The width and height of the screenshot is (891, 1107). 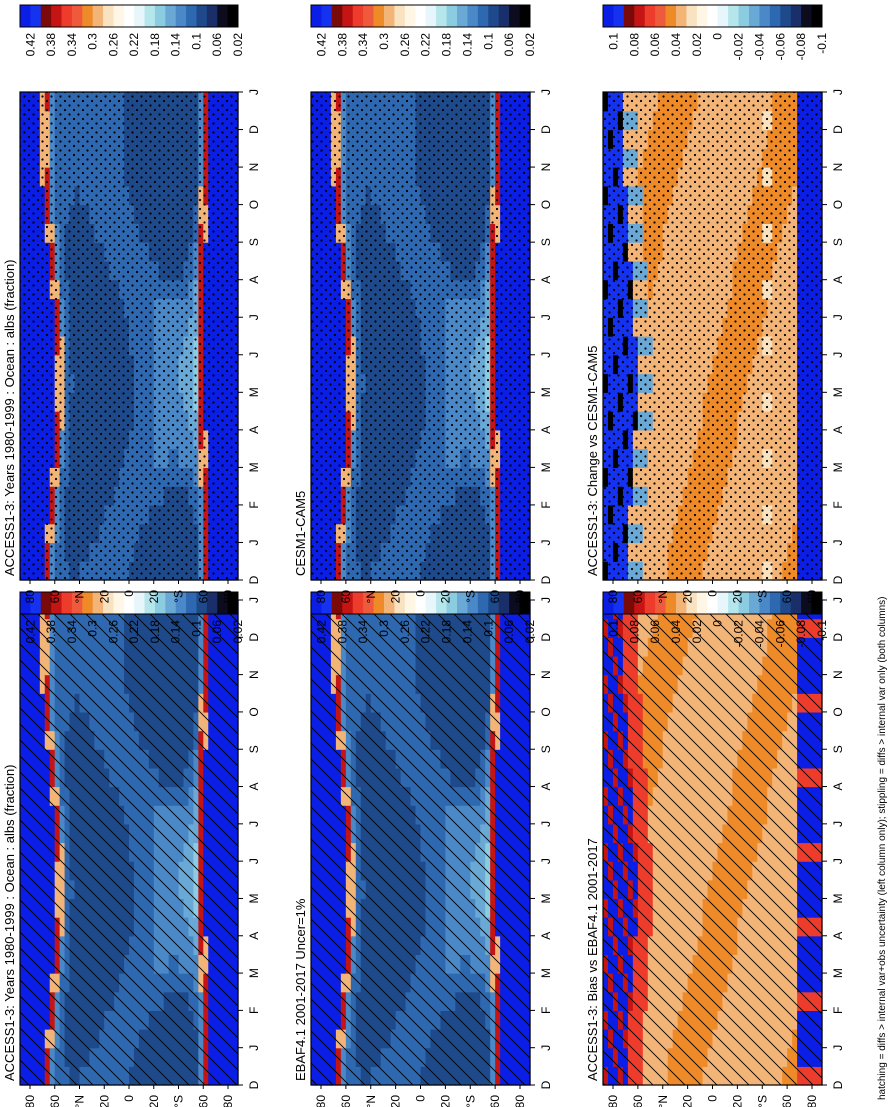 I want to click on hatching-overlay, so click(x=420, y=842).